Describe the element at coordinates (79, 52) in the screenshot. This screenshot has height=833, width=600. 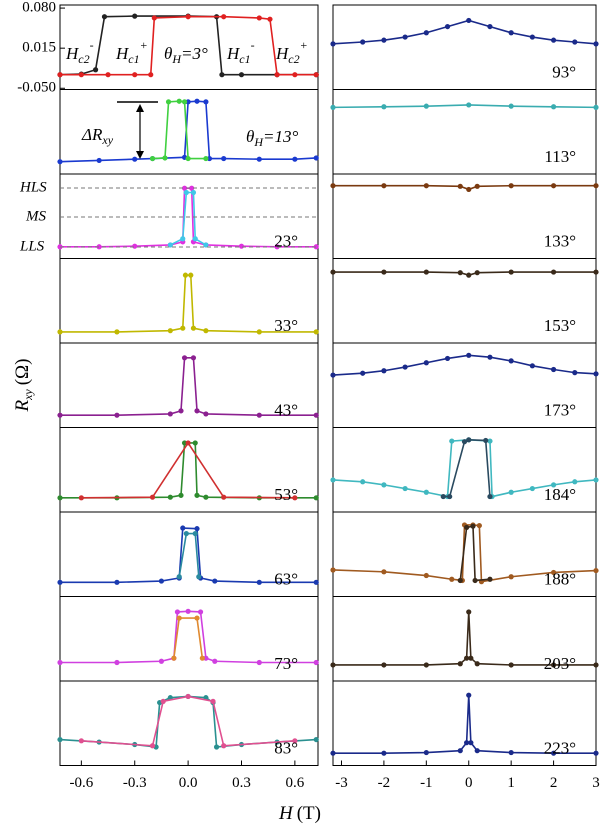
I see `annotation: Hc2-` at that location.